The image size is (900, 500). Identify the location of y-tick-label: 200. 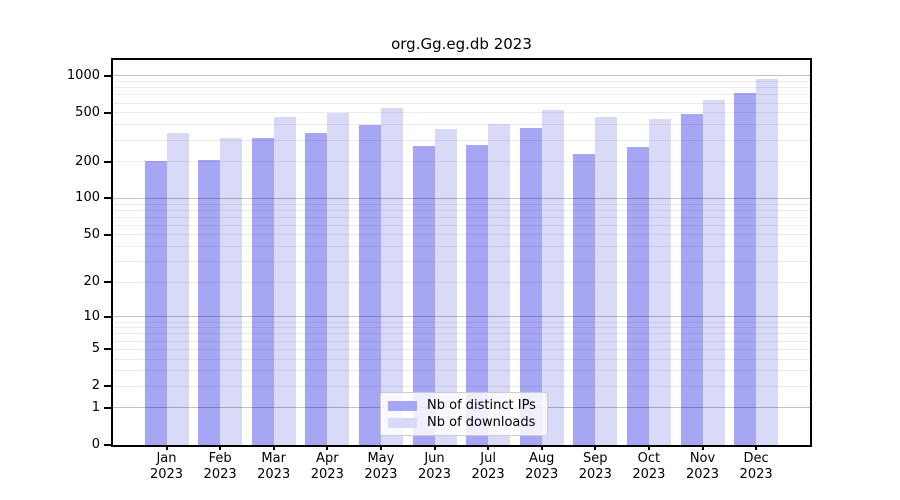
(87, 161).